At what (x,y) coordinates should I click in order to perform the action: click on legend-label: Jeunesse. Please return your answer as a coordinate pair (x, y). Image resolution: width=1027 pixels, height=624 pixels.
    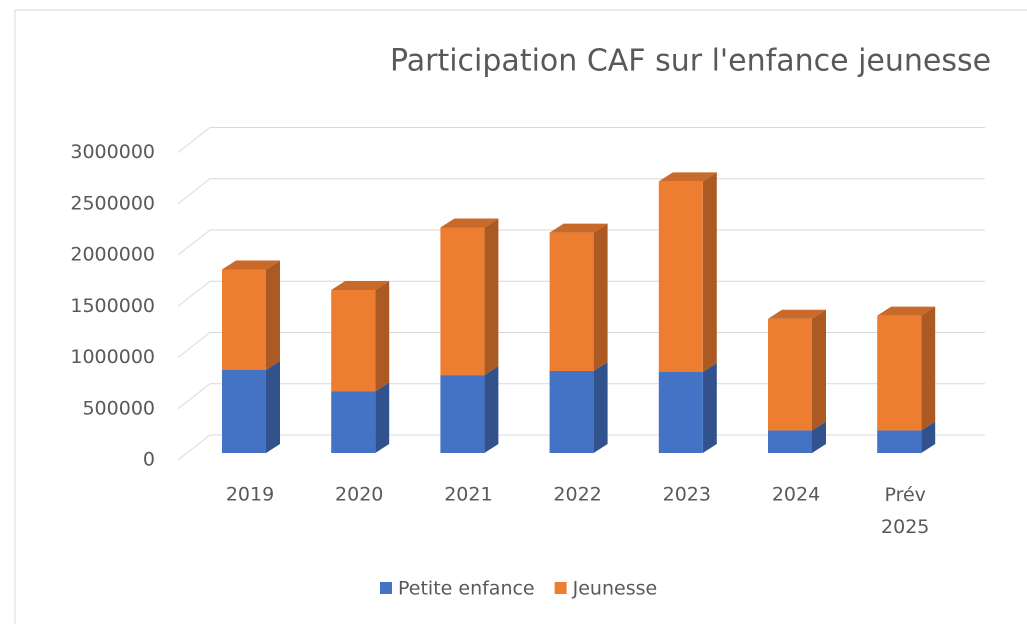
    Looking at the image, I should click on (615, 589).